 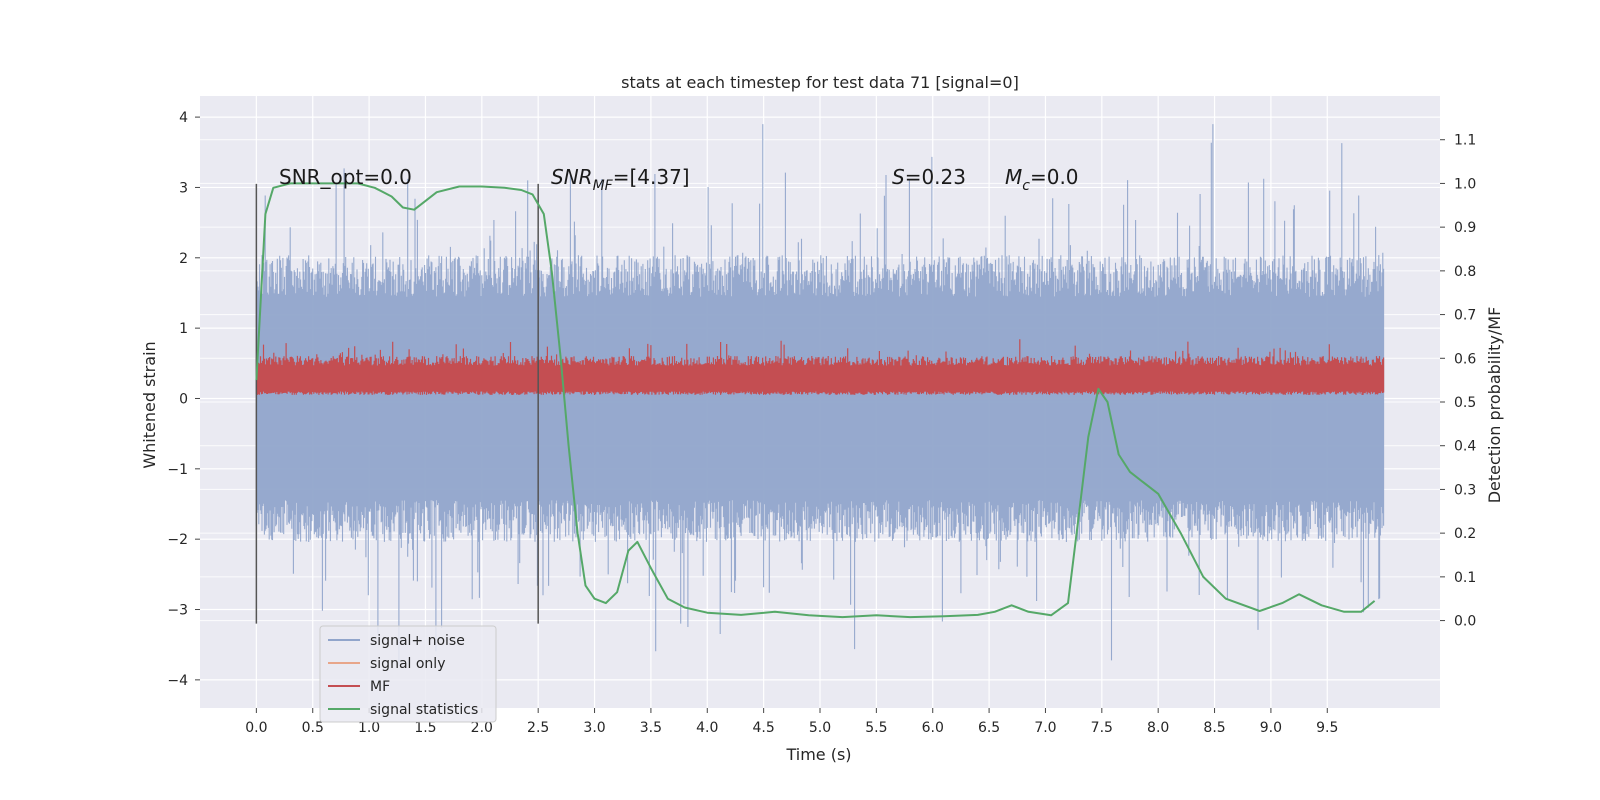 What do you see at coordinates (183, 259) in the screenshot?
I see `y-tick-label: 2` at bounding box center [183, 259].